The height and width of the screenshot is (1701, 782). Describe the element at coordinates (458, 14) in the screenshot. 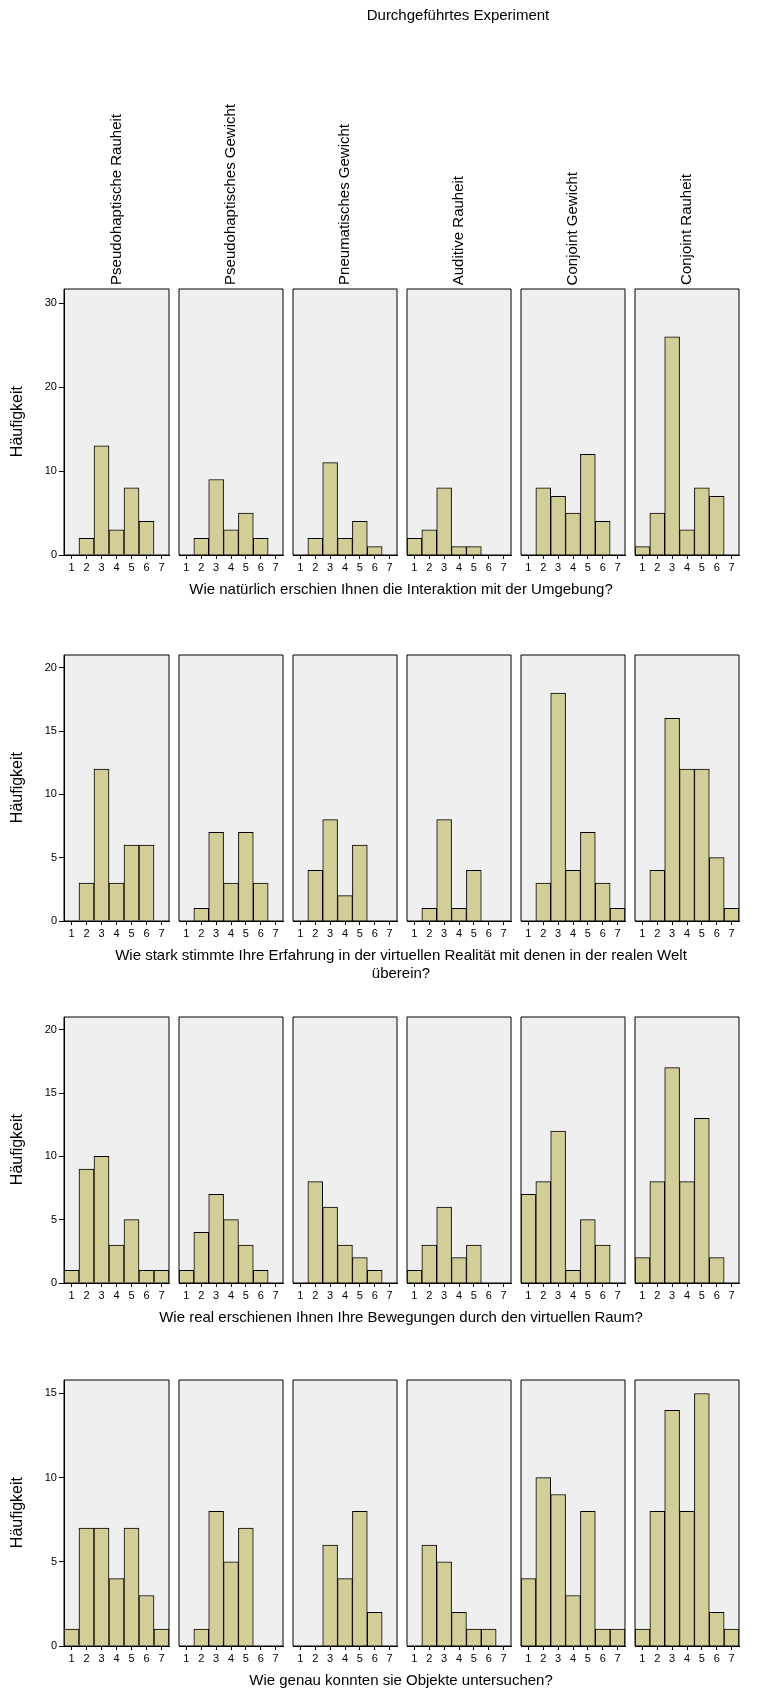

I see `chart-title: Durchgeführtes Experiment` at that location.